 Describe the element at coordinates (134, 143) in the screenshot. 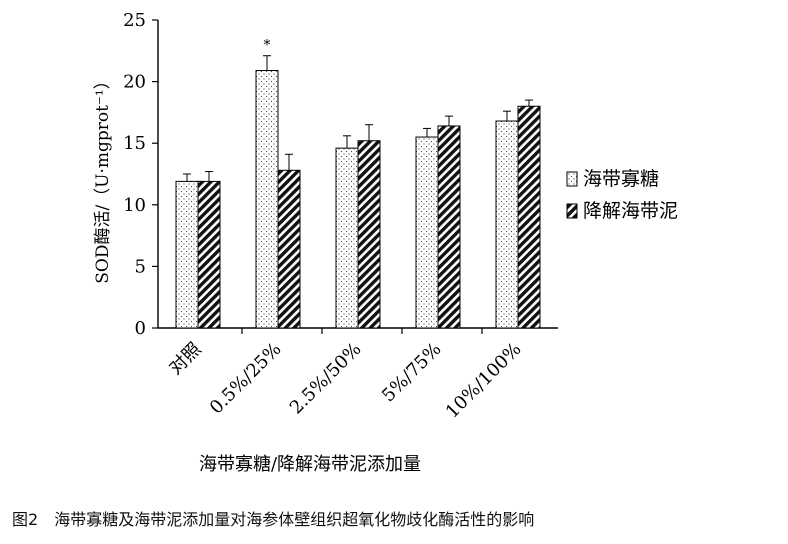

I see `y-tick-label: 15` at that location.